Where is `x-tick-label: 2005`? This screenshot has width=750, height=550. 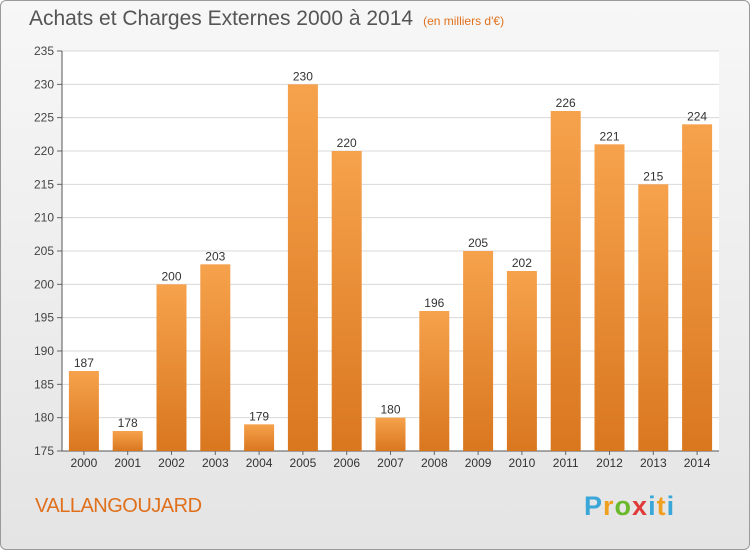 x-tick-label: 2005 is located at coordinates (303, 463).